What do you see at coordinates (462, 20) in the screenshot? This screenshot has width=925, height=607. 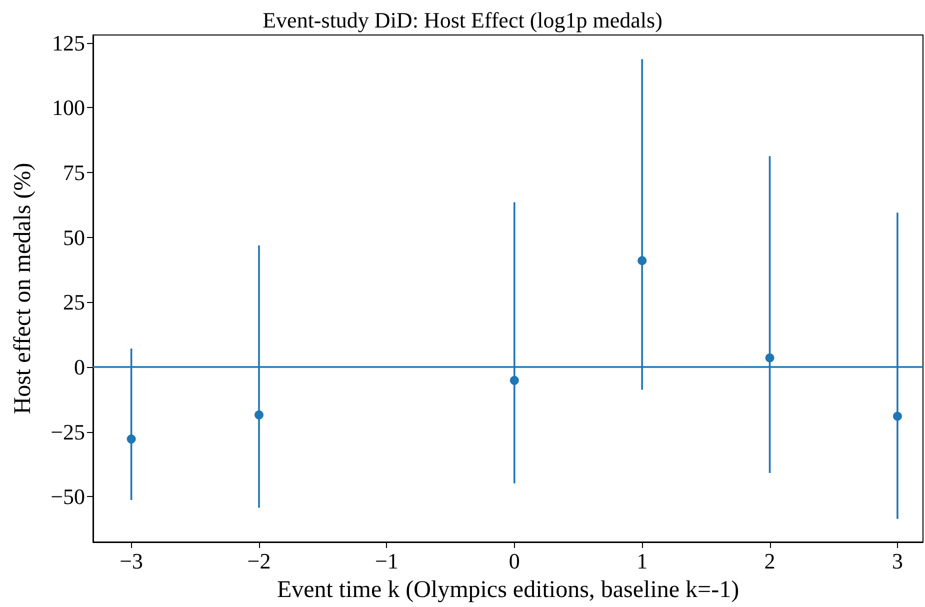 I see `chart-title: Event-study DiD: Host Effect (log1p medals)` at bounding box center [462, 20].